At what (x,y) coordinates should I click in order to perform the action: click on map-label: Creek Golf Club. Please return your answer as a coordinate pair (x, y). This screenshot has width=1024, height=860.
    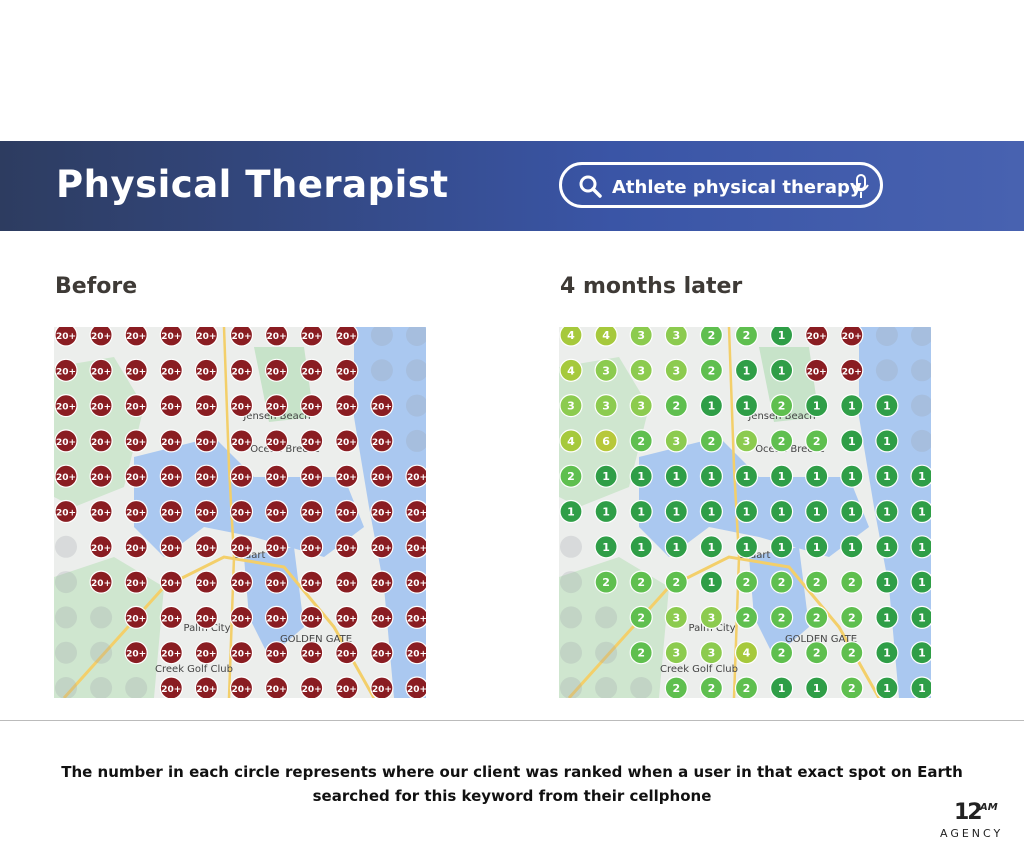
    Looking at the image, I should click on (699, 669).